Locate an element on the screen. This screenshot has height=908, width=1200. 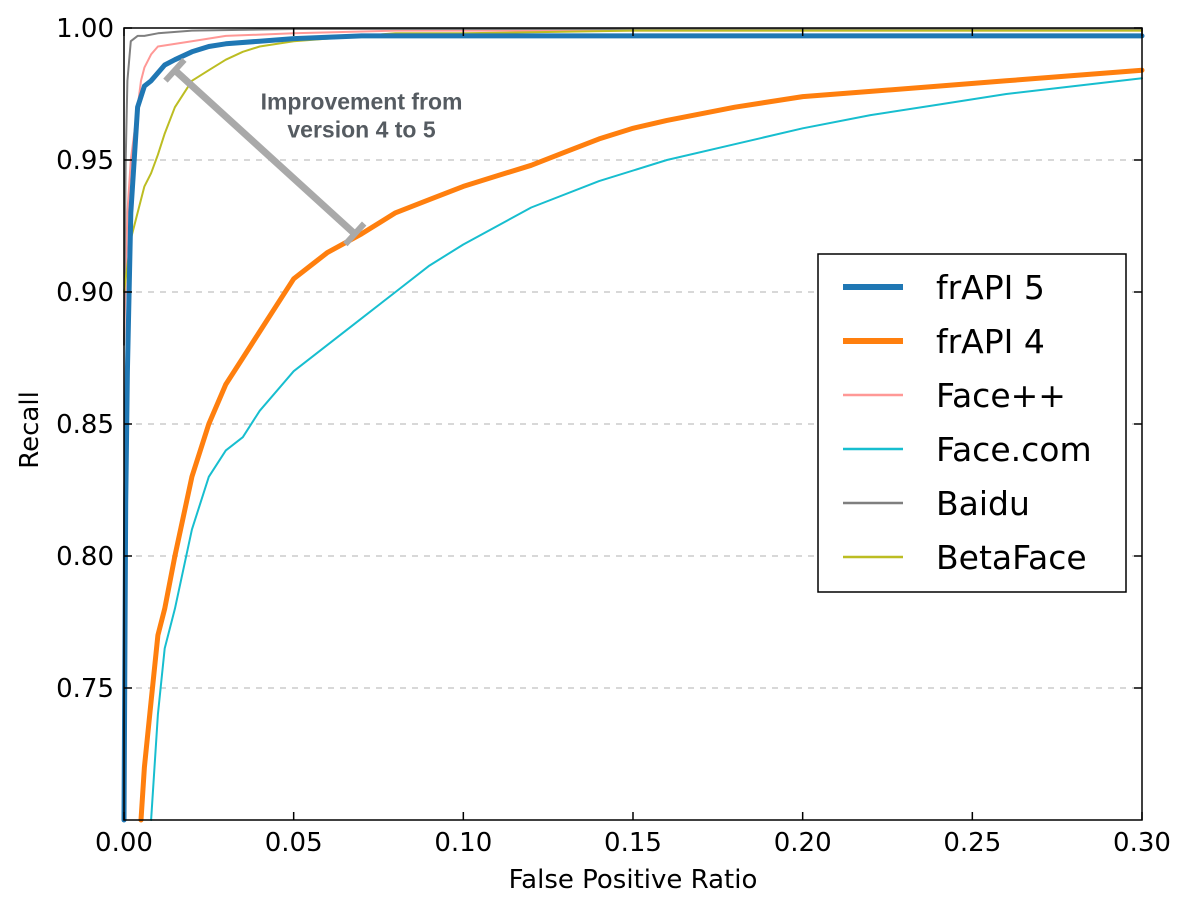
annotation-bar is located at coordinates (265, 152).